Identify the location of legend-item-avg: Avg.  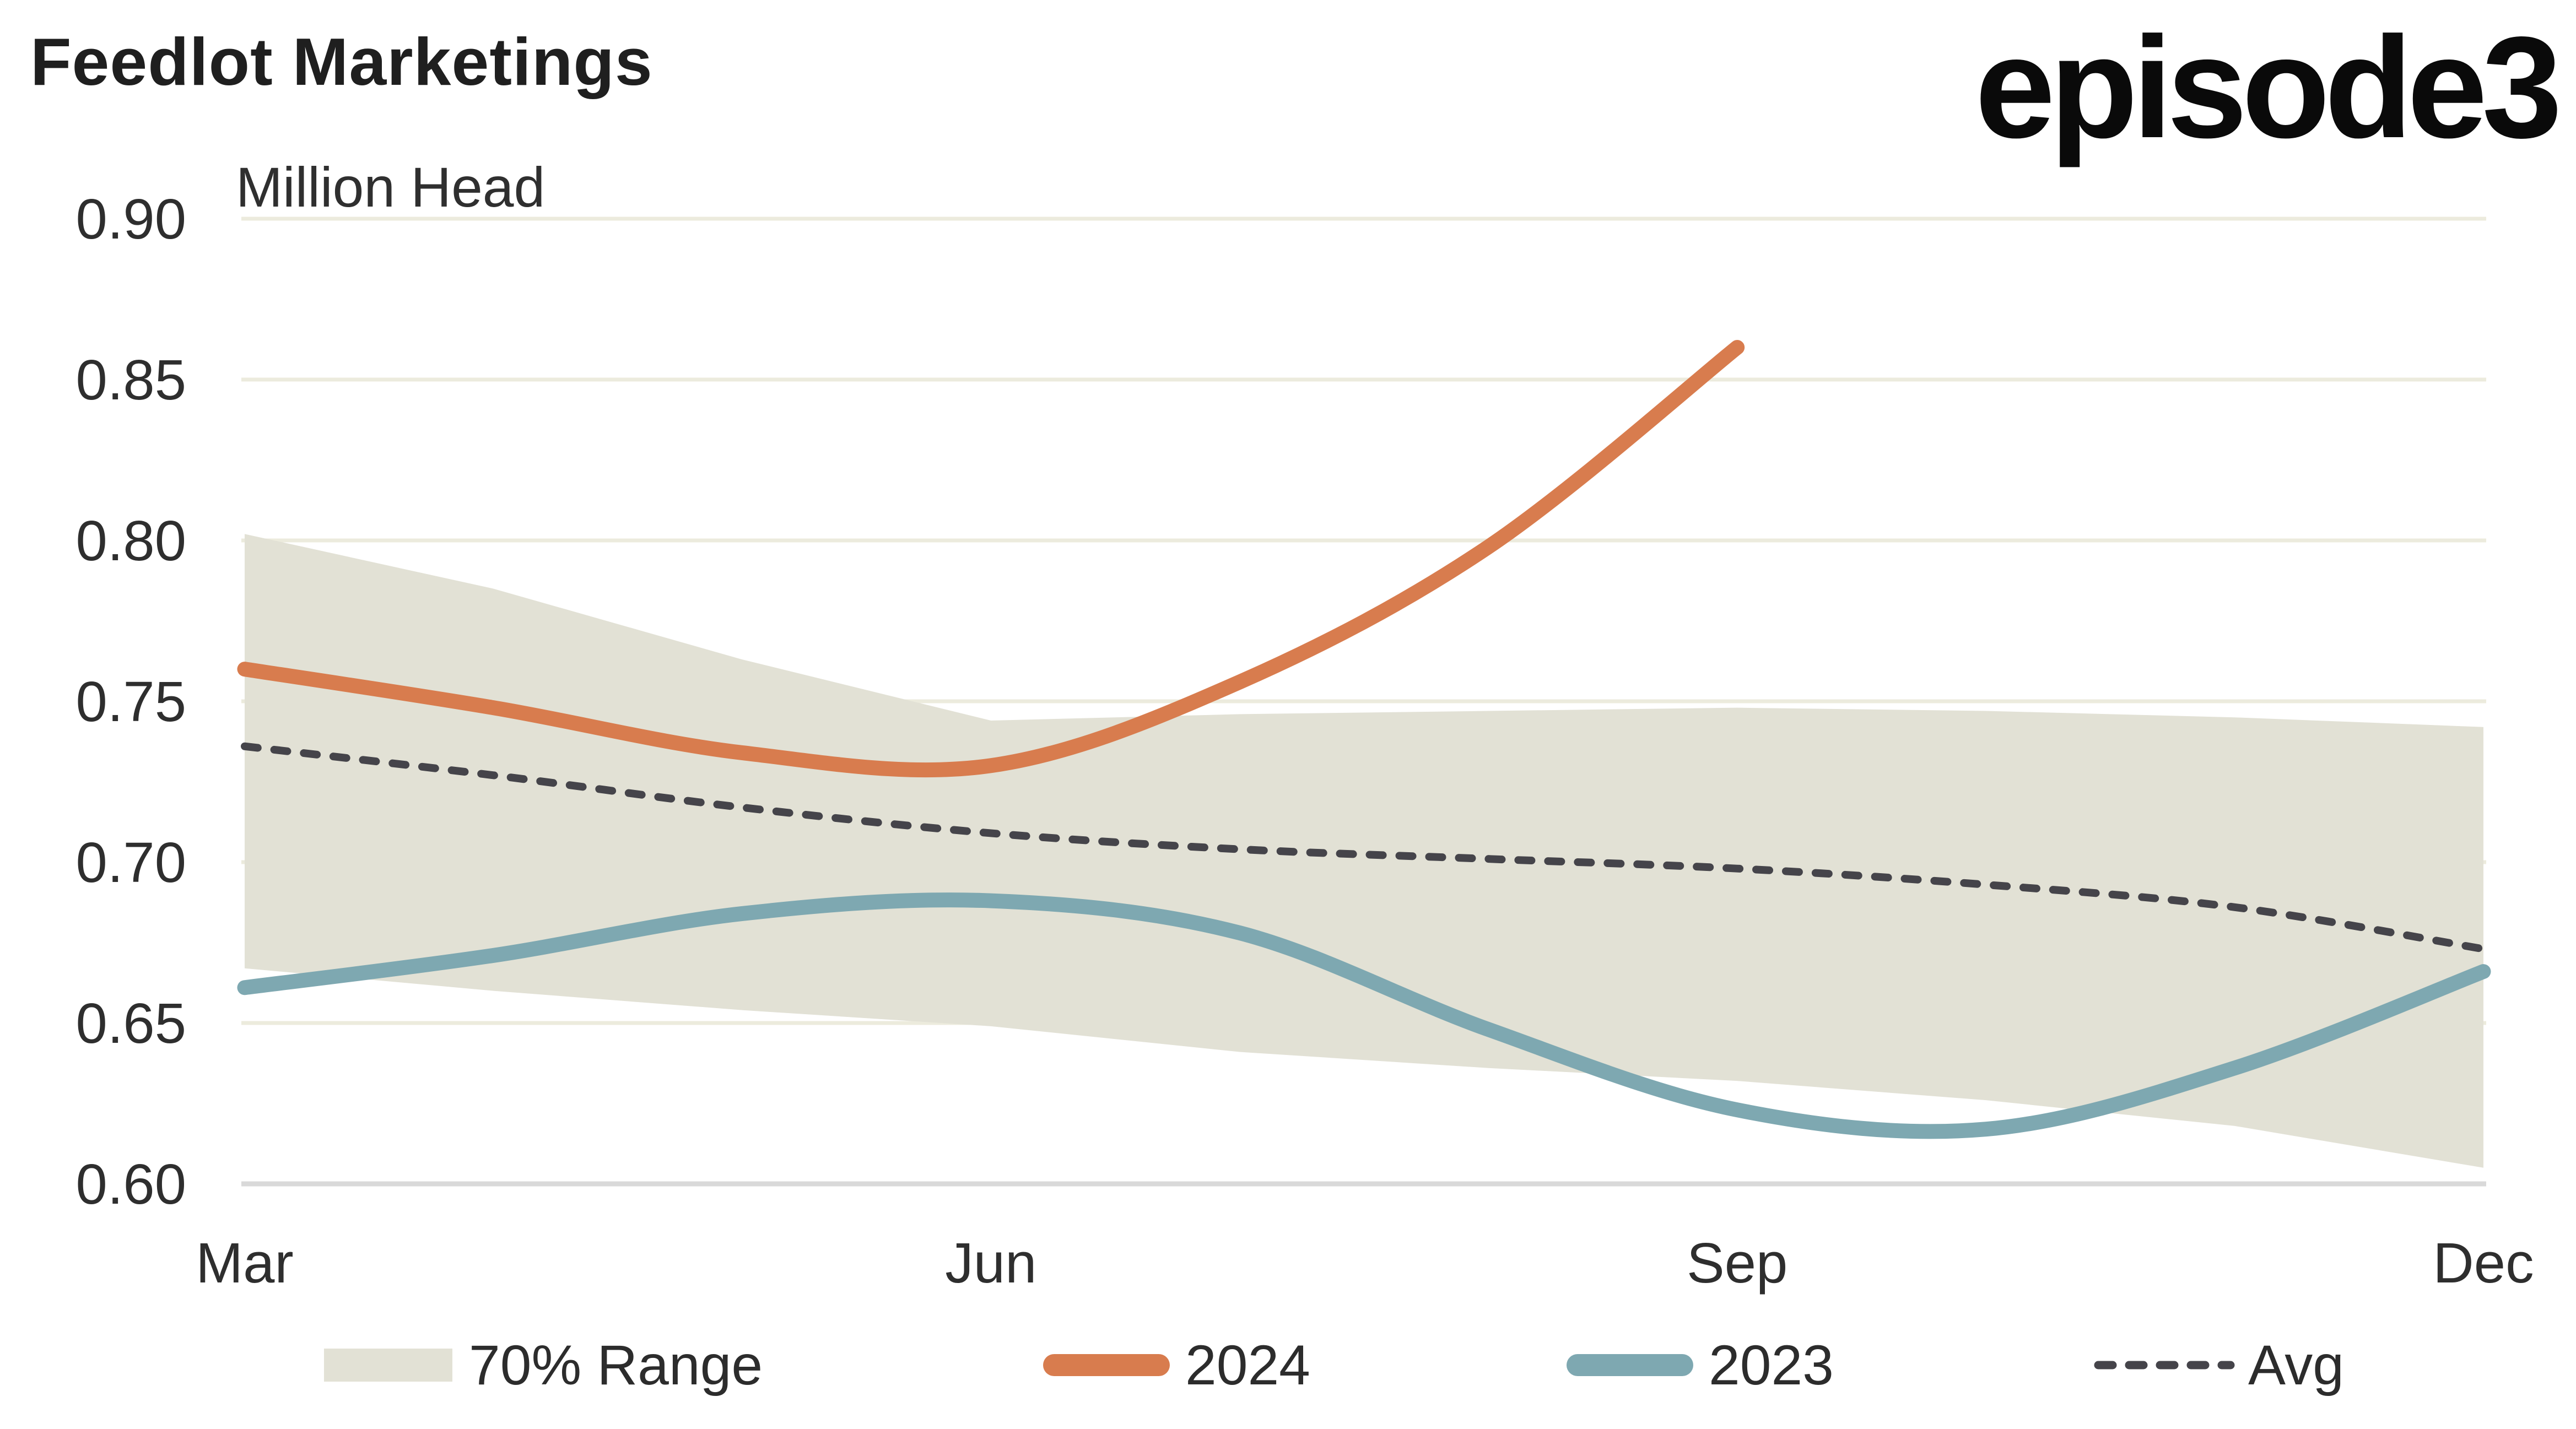
(2218, 1365).